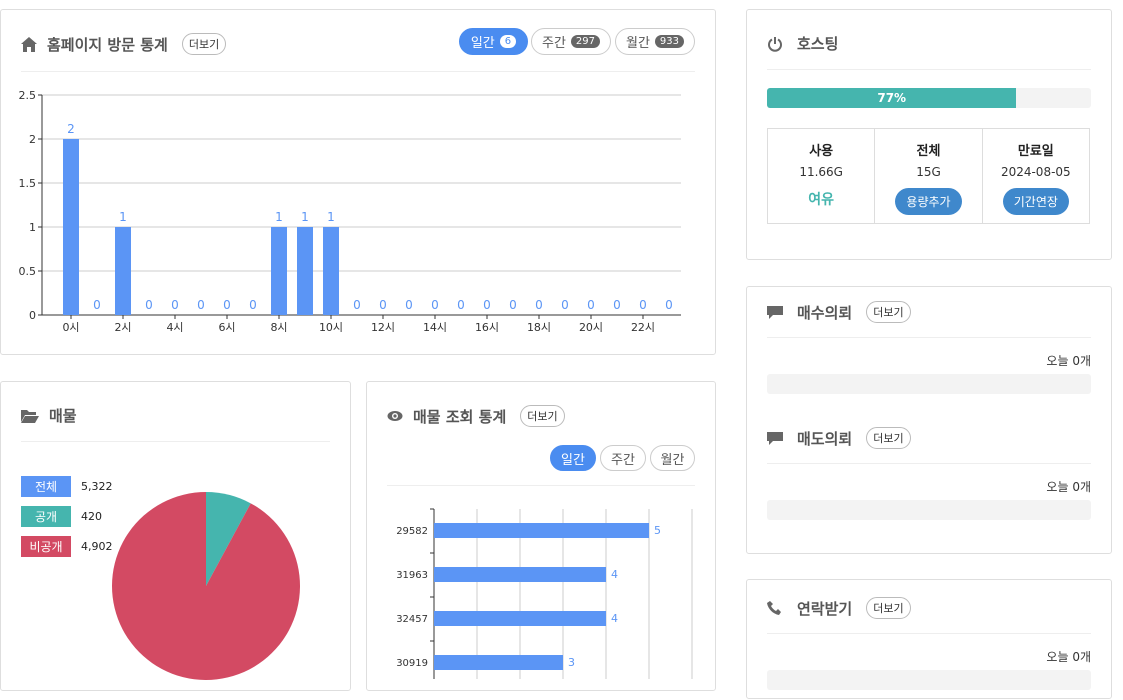 The image size is (1123, 700). What do you see at coordinates (476, 416) in the screenshot?
I see `views-title: 매물 조회 통계 더보기` at bounding box center [476, 416].